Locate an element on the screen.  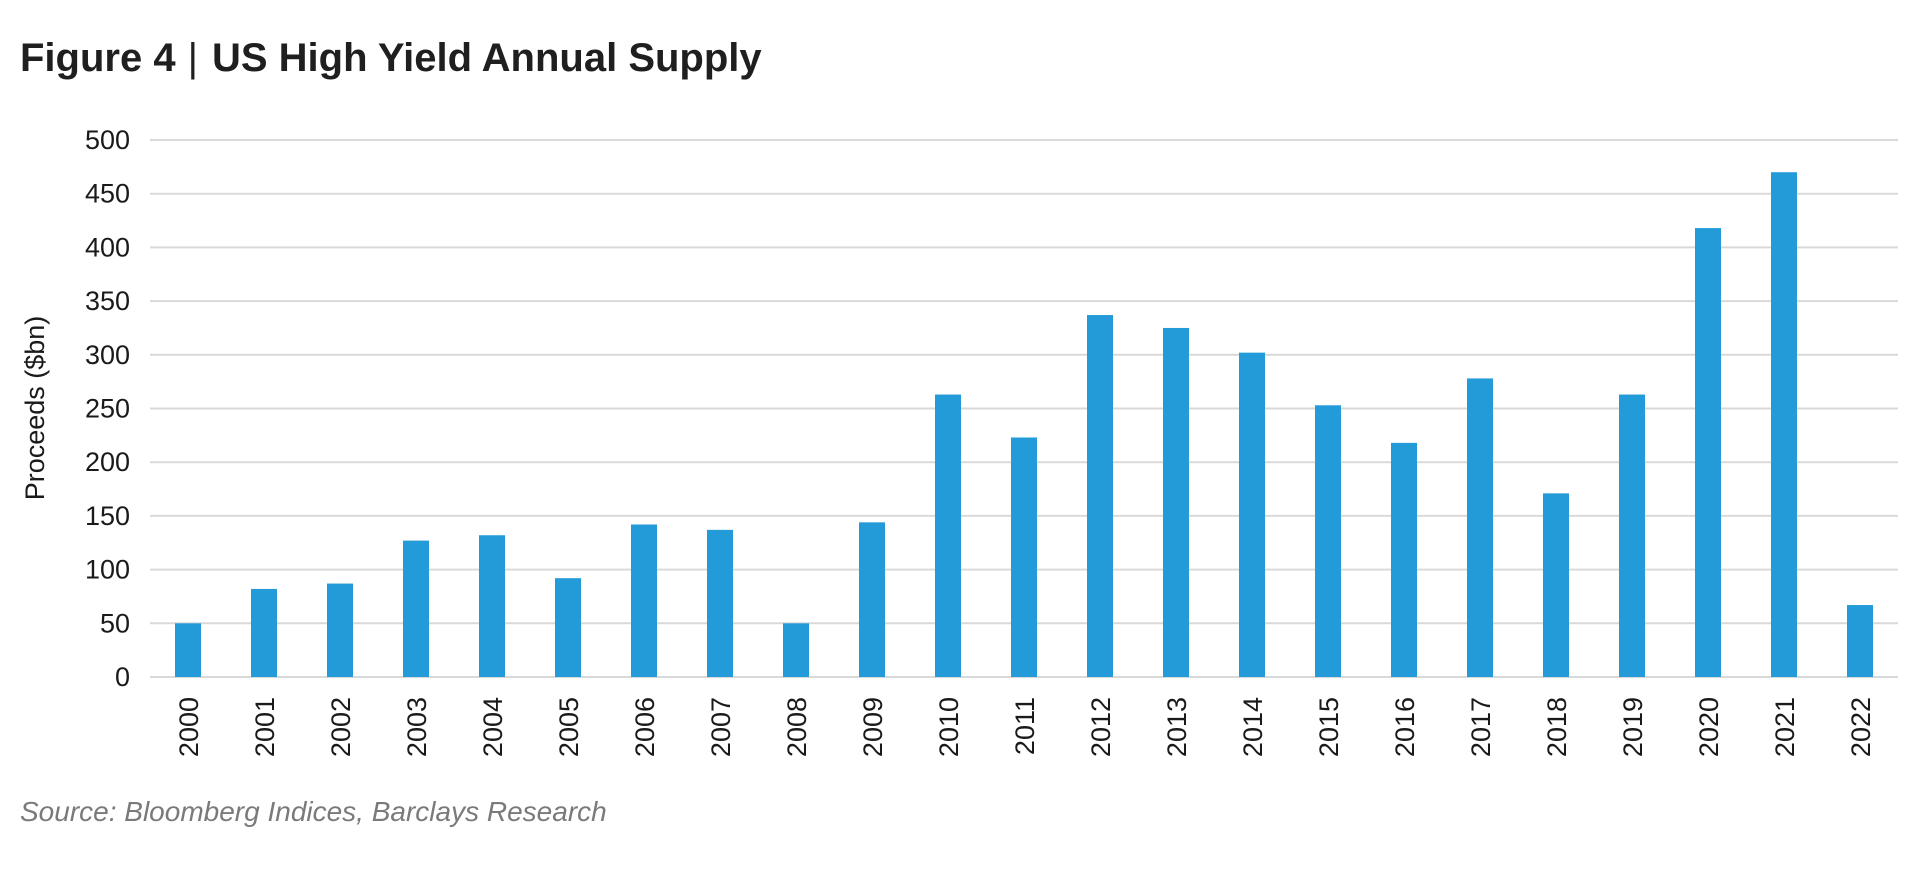
y-tick-label: 300 is located at coordinates (107, 355).